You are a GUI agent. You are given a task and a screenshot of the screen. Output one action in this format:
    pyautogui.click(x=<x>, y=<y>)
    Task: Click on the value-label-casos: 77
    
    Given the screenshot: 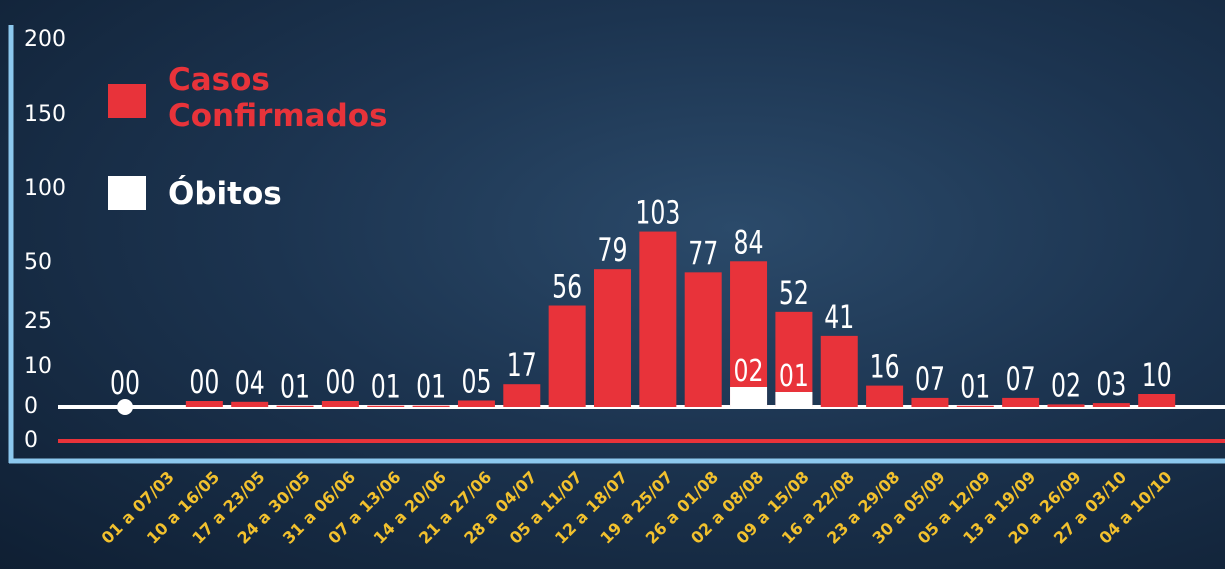 What is the action you would take?
    pyautogui.click(x=703, y=253)
    